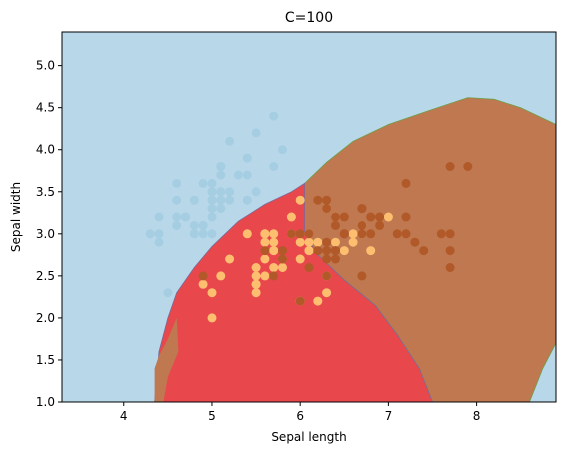  I want to click on y-tick-label: 2.5, so click(45, 276).